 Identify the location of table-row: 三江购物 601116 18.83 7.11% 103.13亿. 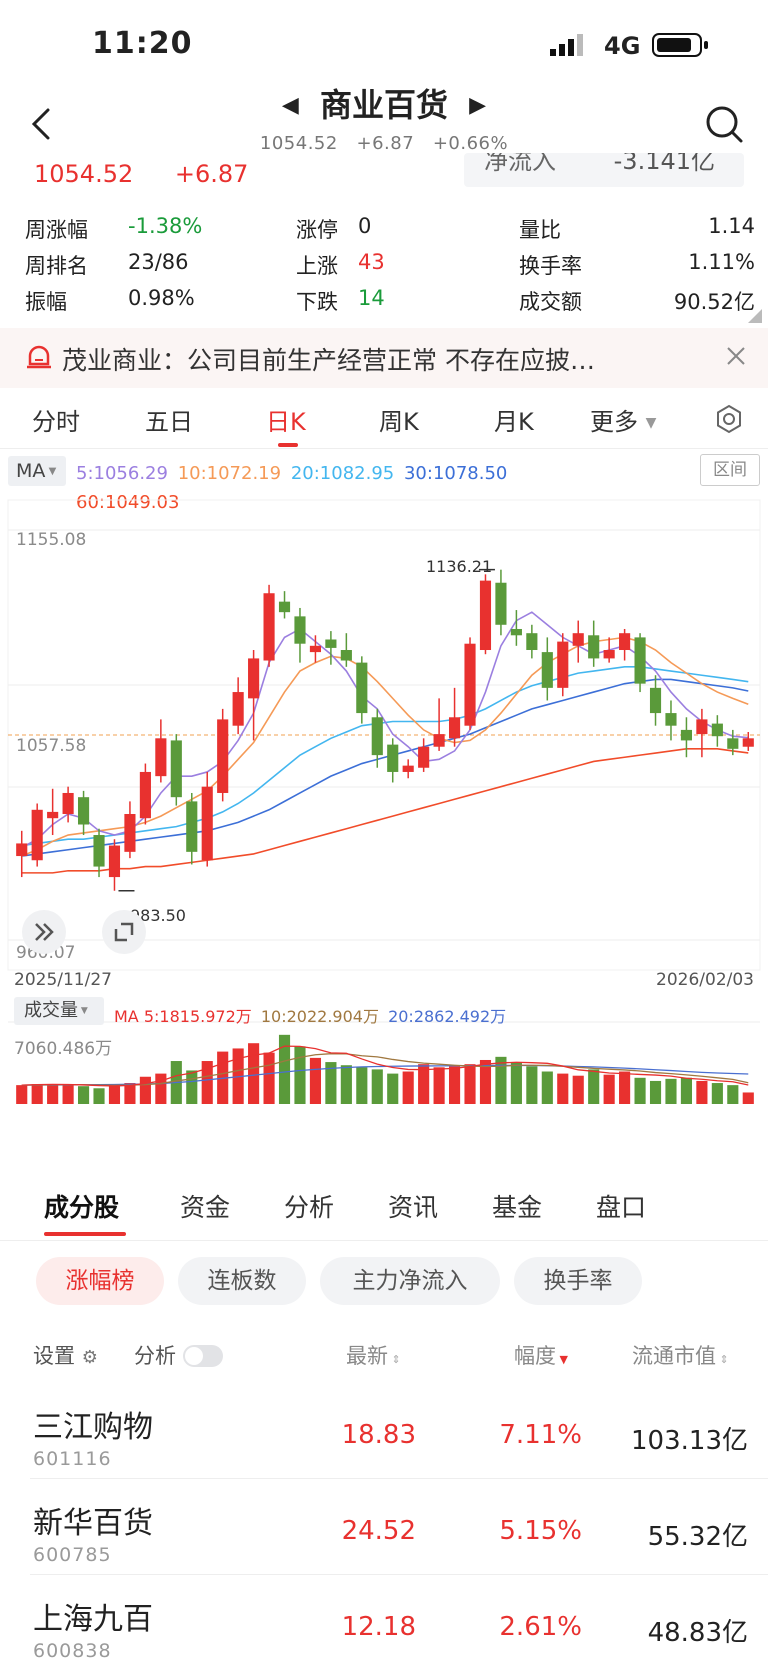
(384, 1438).